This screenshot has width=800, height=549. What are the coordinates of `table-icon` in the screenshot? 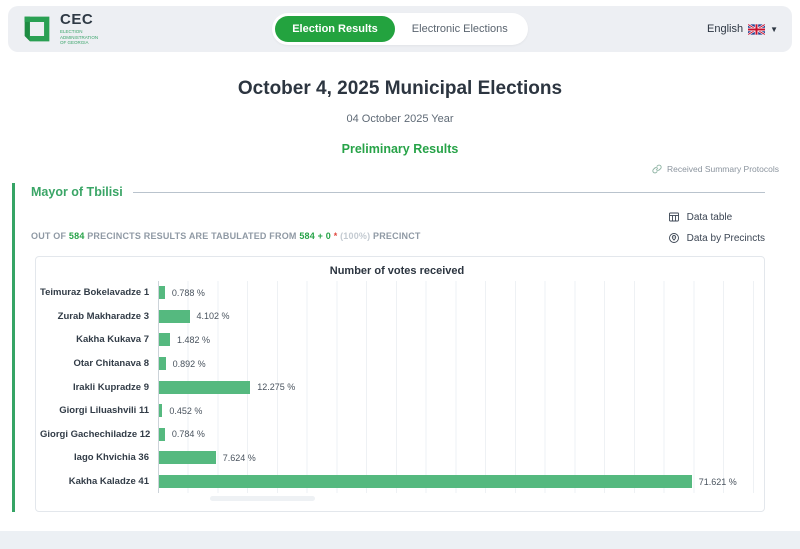 It's located at (673, 217).